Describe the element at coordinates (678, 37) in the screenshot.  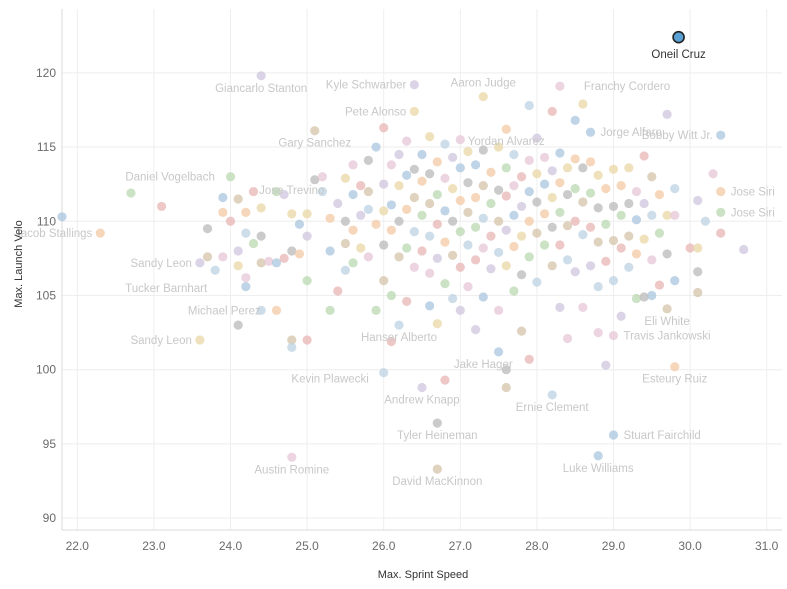
I see `highlighted-data-point` at that location.